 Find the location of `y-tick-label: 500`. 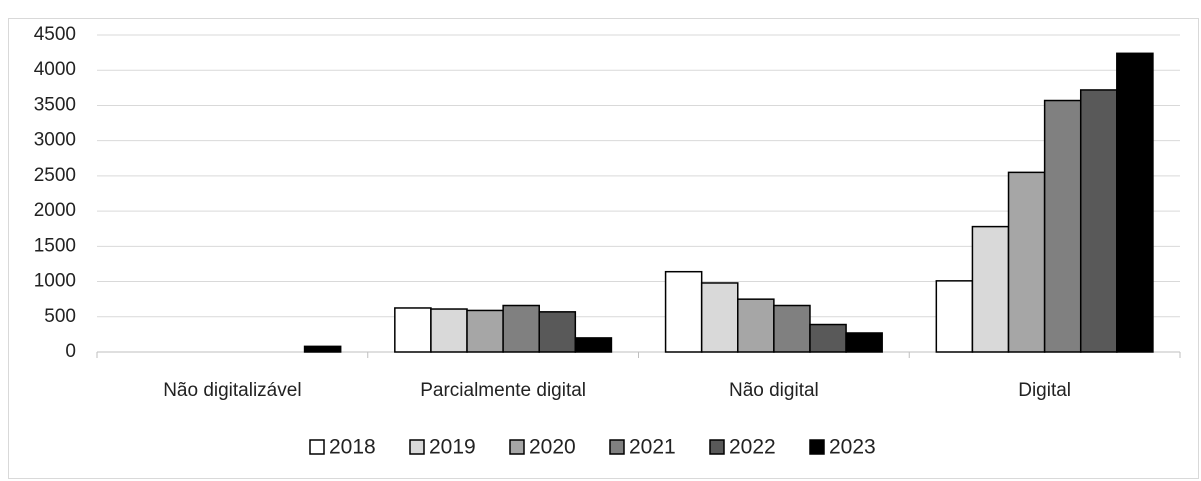

y-tick-label: 500 is located at coordinates (60, 316).